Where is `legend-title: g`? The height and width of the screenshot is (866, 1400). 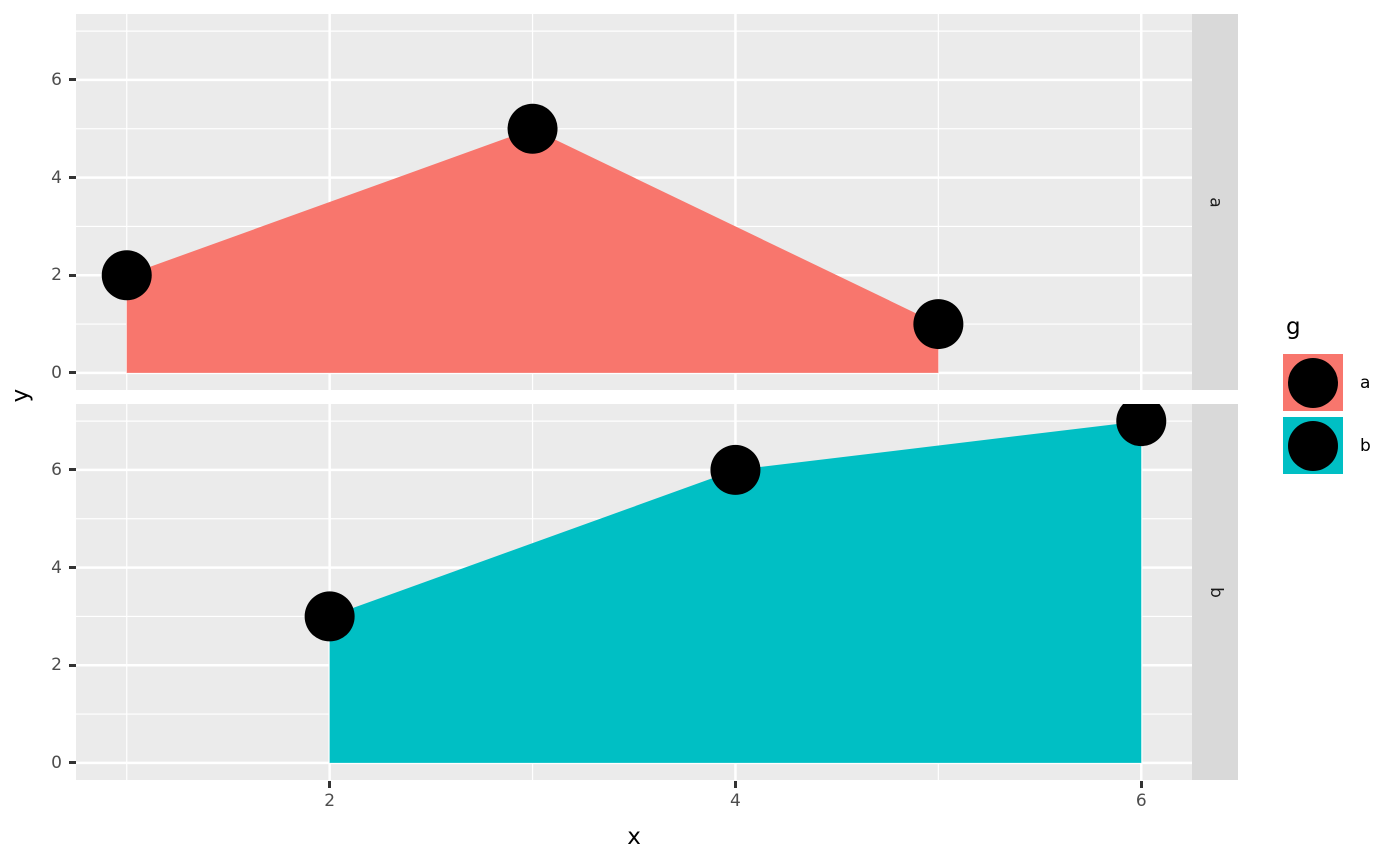 legend-title: g is located at coordinates (1293, 327).